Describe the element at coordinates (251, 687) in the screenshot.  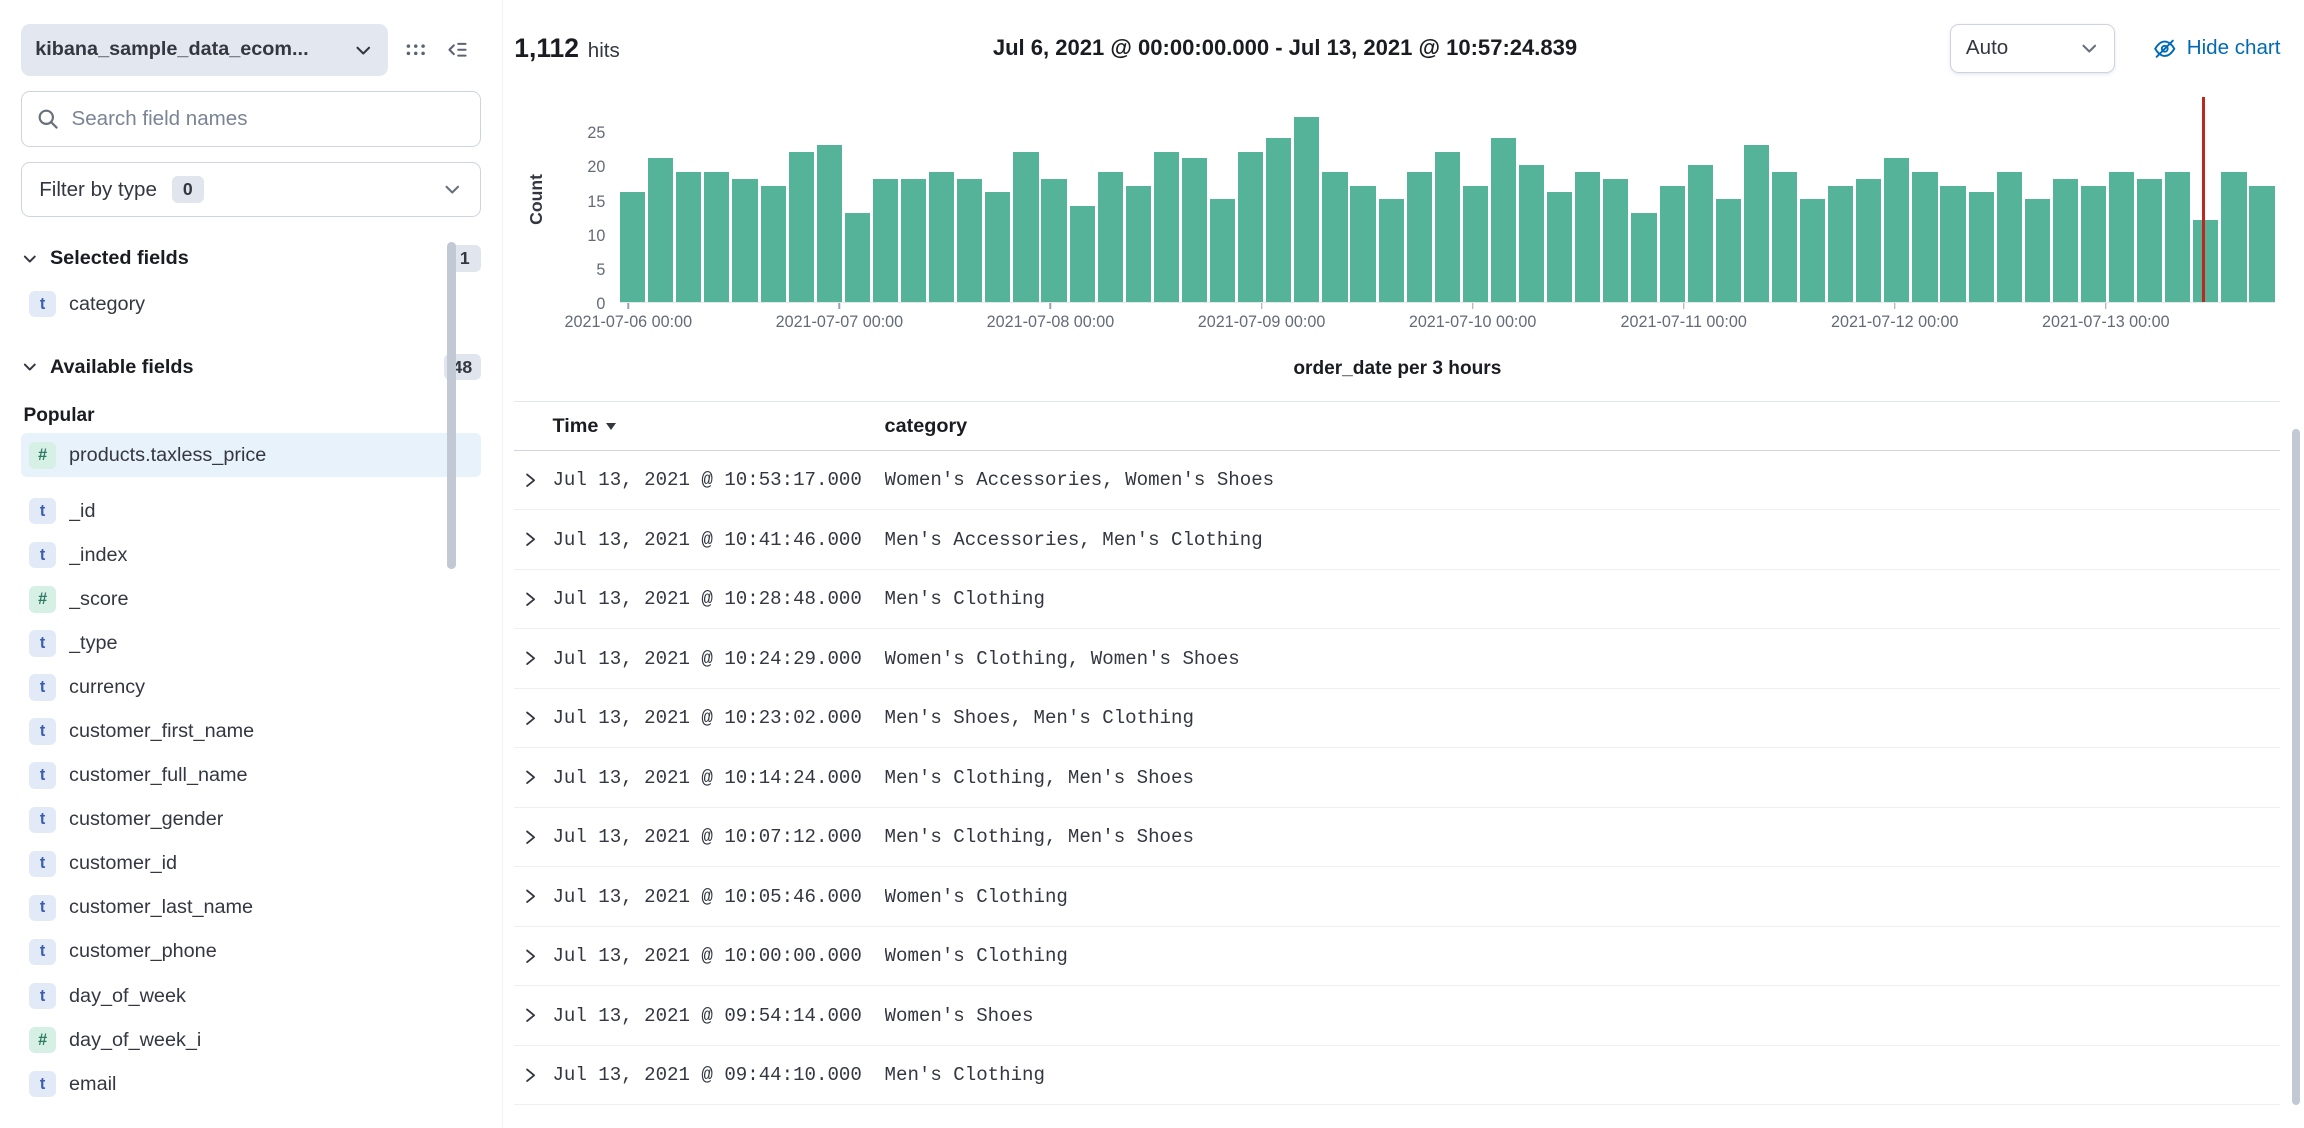
I see `field-item-currency: t currency` at that location.